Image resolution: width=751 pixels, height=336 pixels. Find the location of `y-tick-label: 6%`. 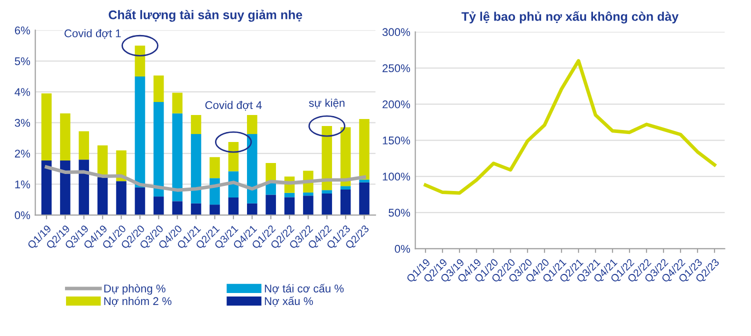

y-tick-label: 6% is located at coordinates (22, 30).